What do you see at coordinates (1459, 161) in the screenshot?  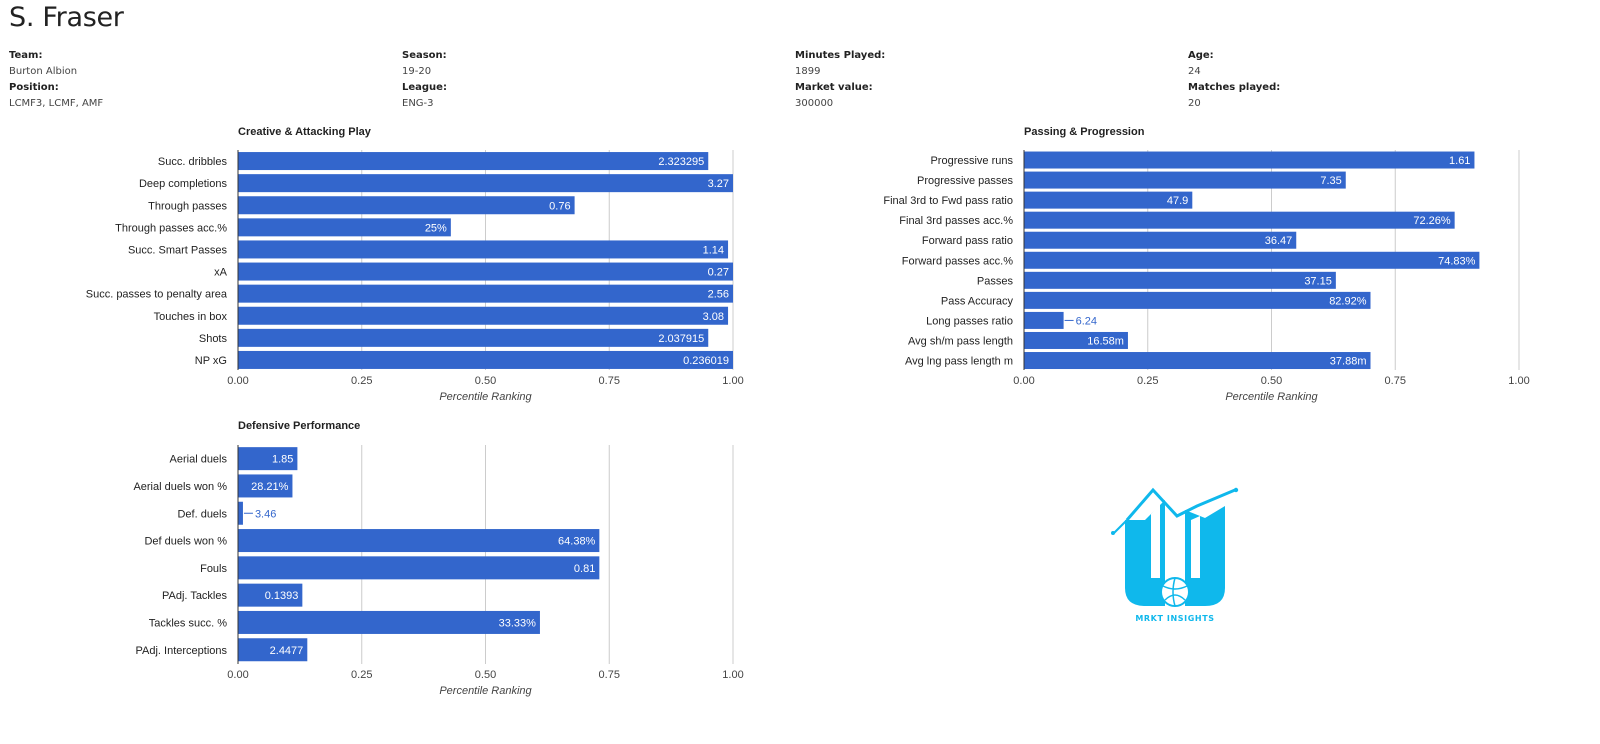 I see `data-label: 1.61` at bounding box center [1459, 161].